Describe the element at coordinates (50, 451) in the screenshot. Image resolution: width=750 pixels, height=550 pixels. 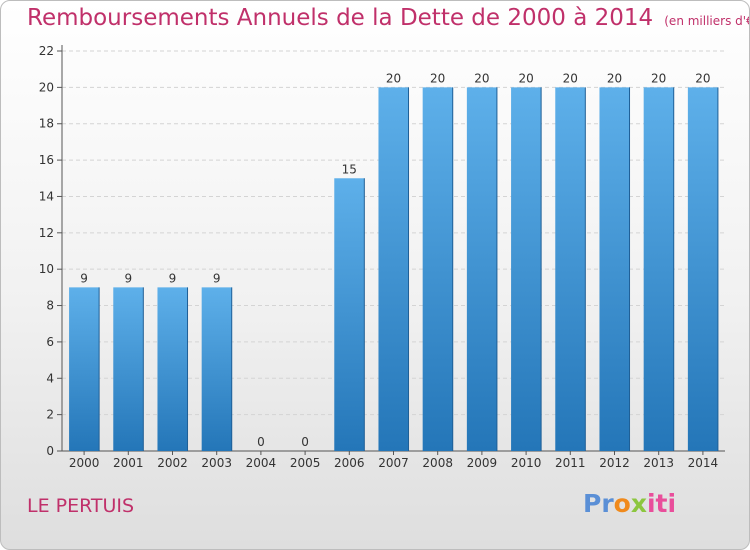
I see `y-tick-label: 0` at that location.